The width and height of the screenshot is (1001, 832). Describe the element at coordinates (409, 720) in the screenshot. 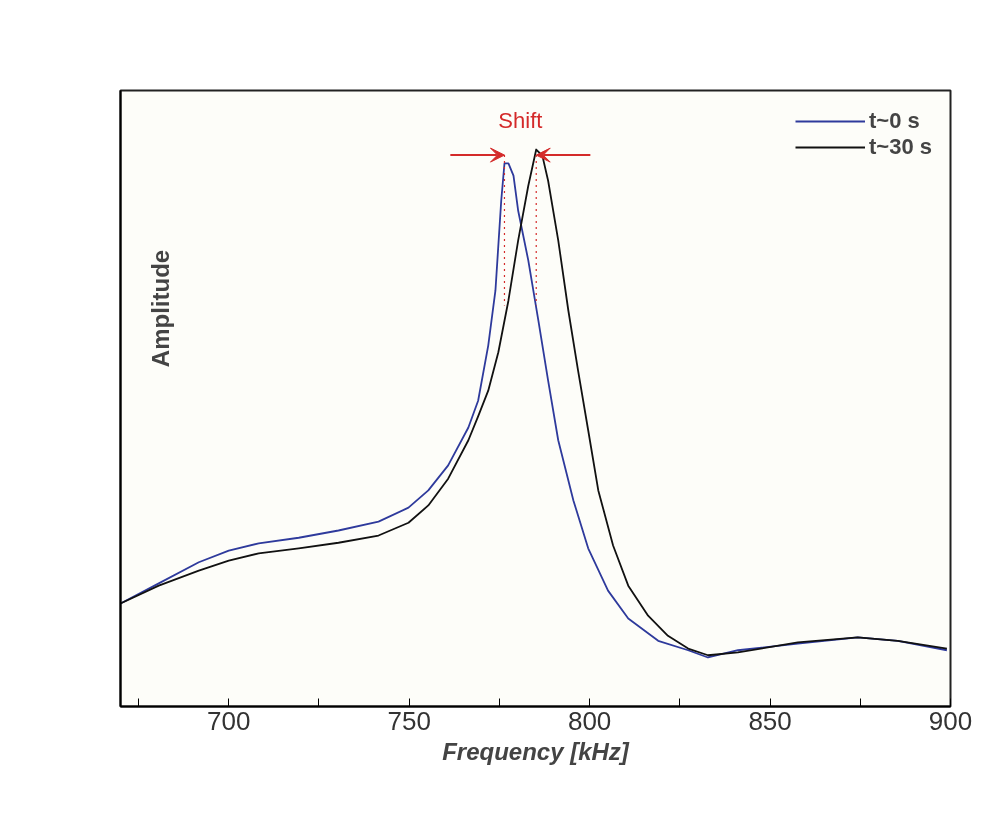

I see `x-tick-label: 750` at that location.